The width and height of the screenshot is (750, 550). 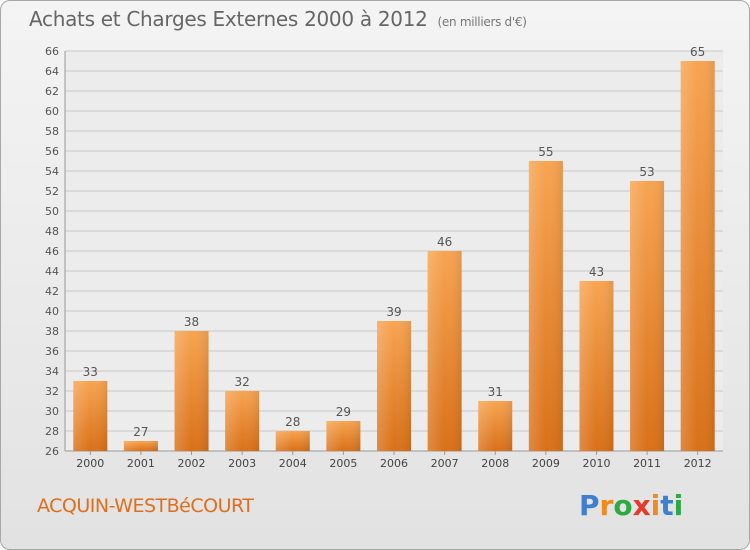 What do you see at coordinates (596, 366) in the screenshot?
I see `bar-shade-2010` at bounding box center [596, 366].